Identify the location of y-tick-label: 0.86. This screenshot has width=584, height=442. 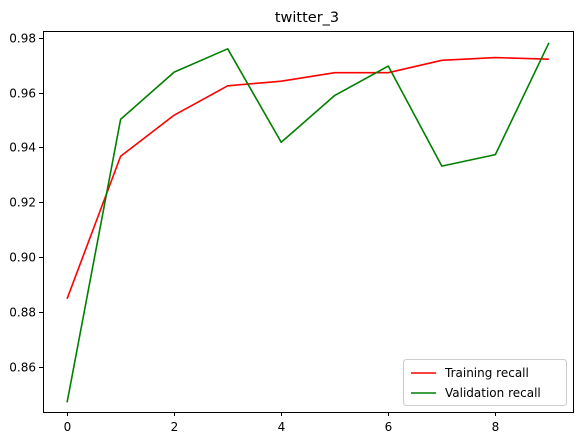
(22, 368).